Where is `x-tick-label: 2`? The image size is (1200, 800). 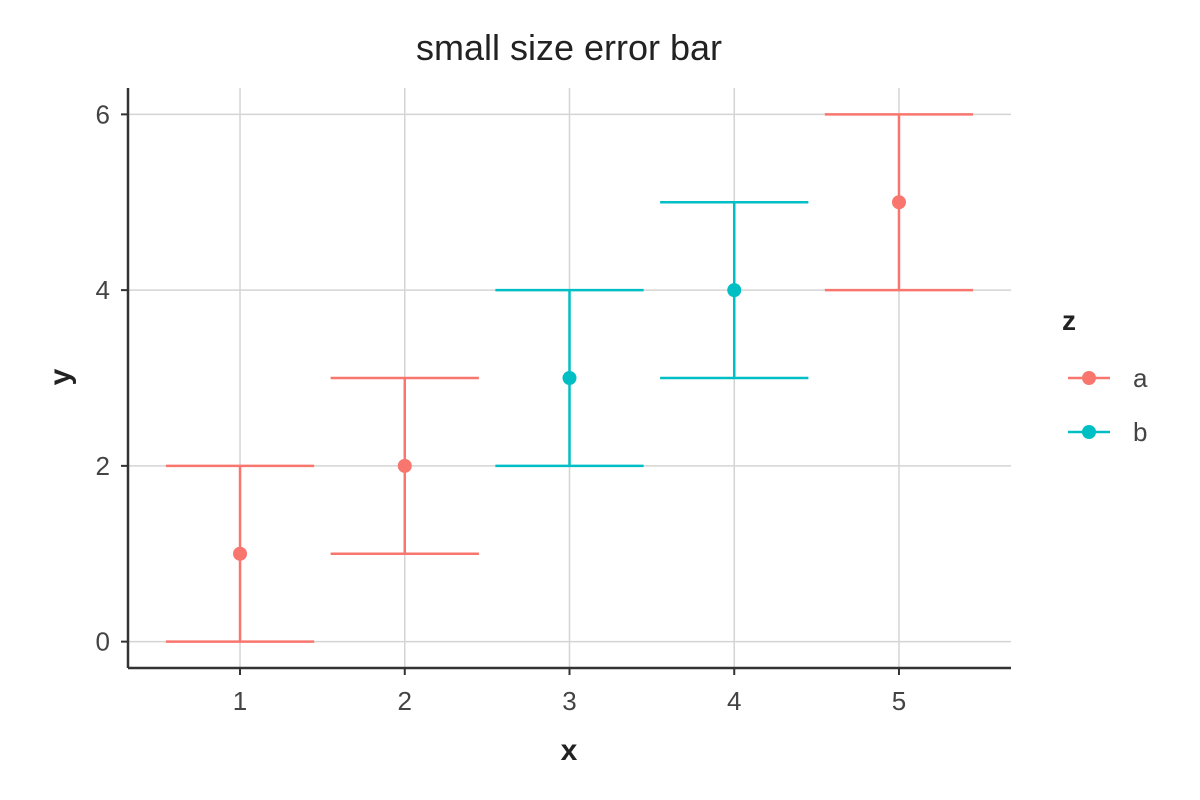
x-tick-label: 2 is located at coordinates (405, 701).